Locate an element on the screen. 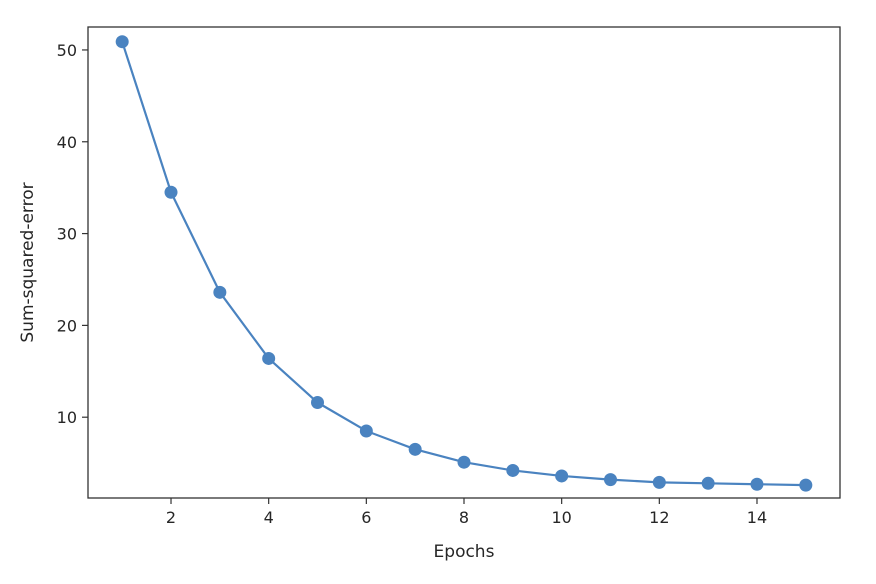 The height and width of the screenshot is (584, 876). x-axis-ticks: 2 4 6 8 10 12 14 is located at coordinates (466, 512).